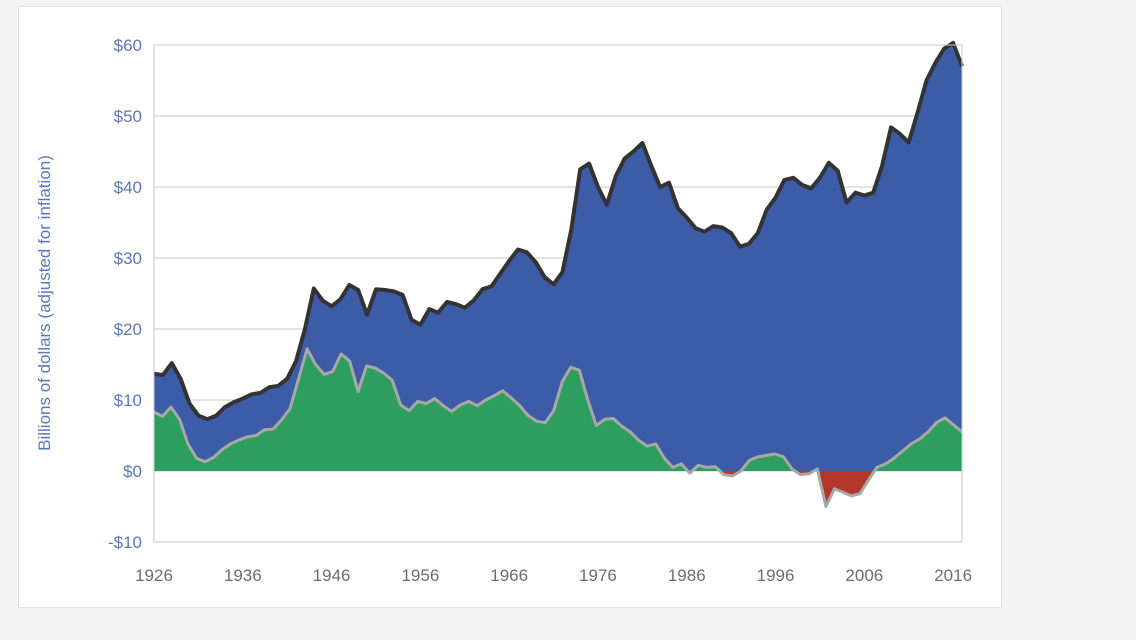 This screenshot has width=1136, height=640. Describe the element at coordinates (128, 45) in the screenshot. I see `y-tick-label: $60` at that location.